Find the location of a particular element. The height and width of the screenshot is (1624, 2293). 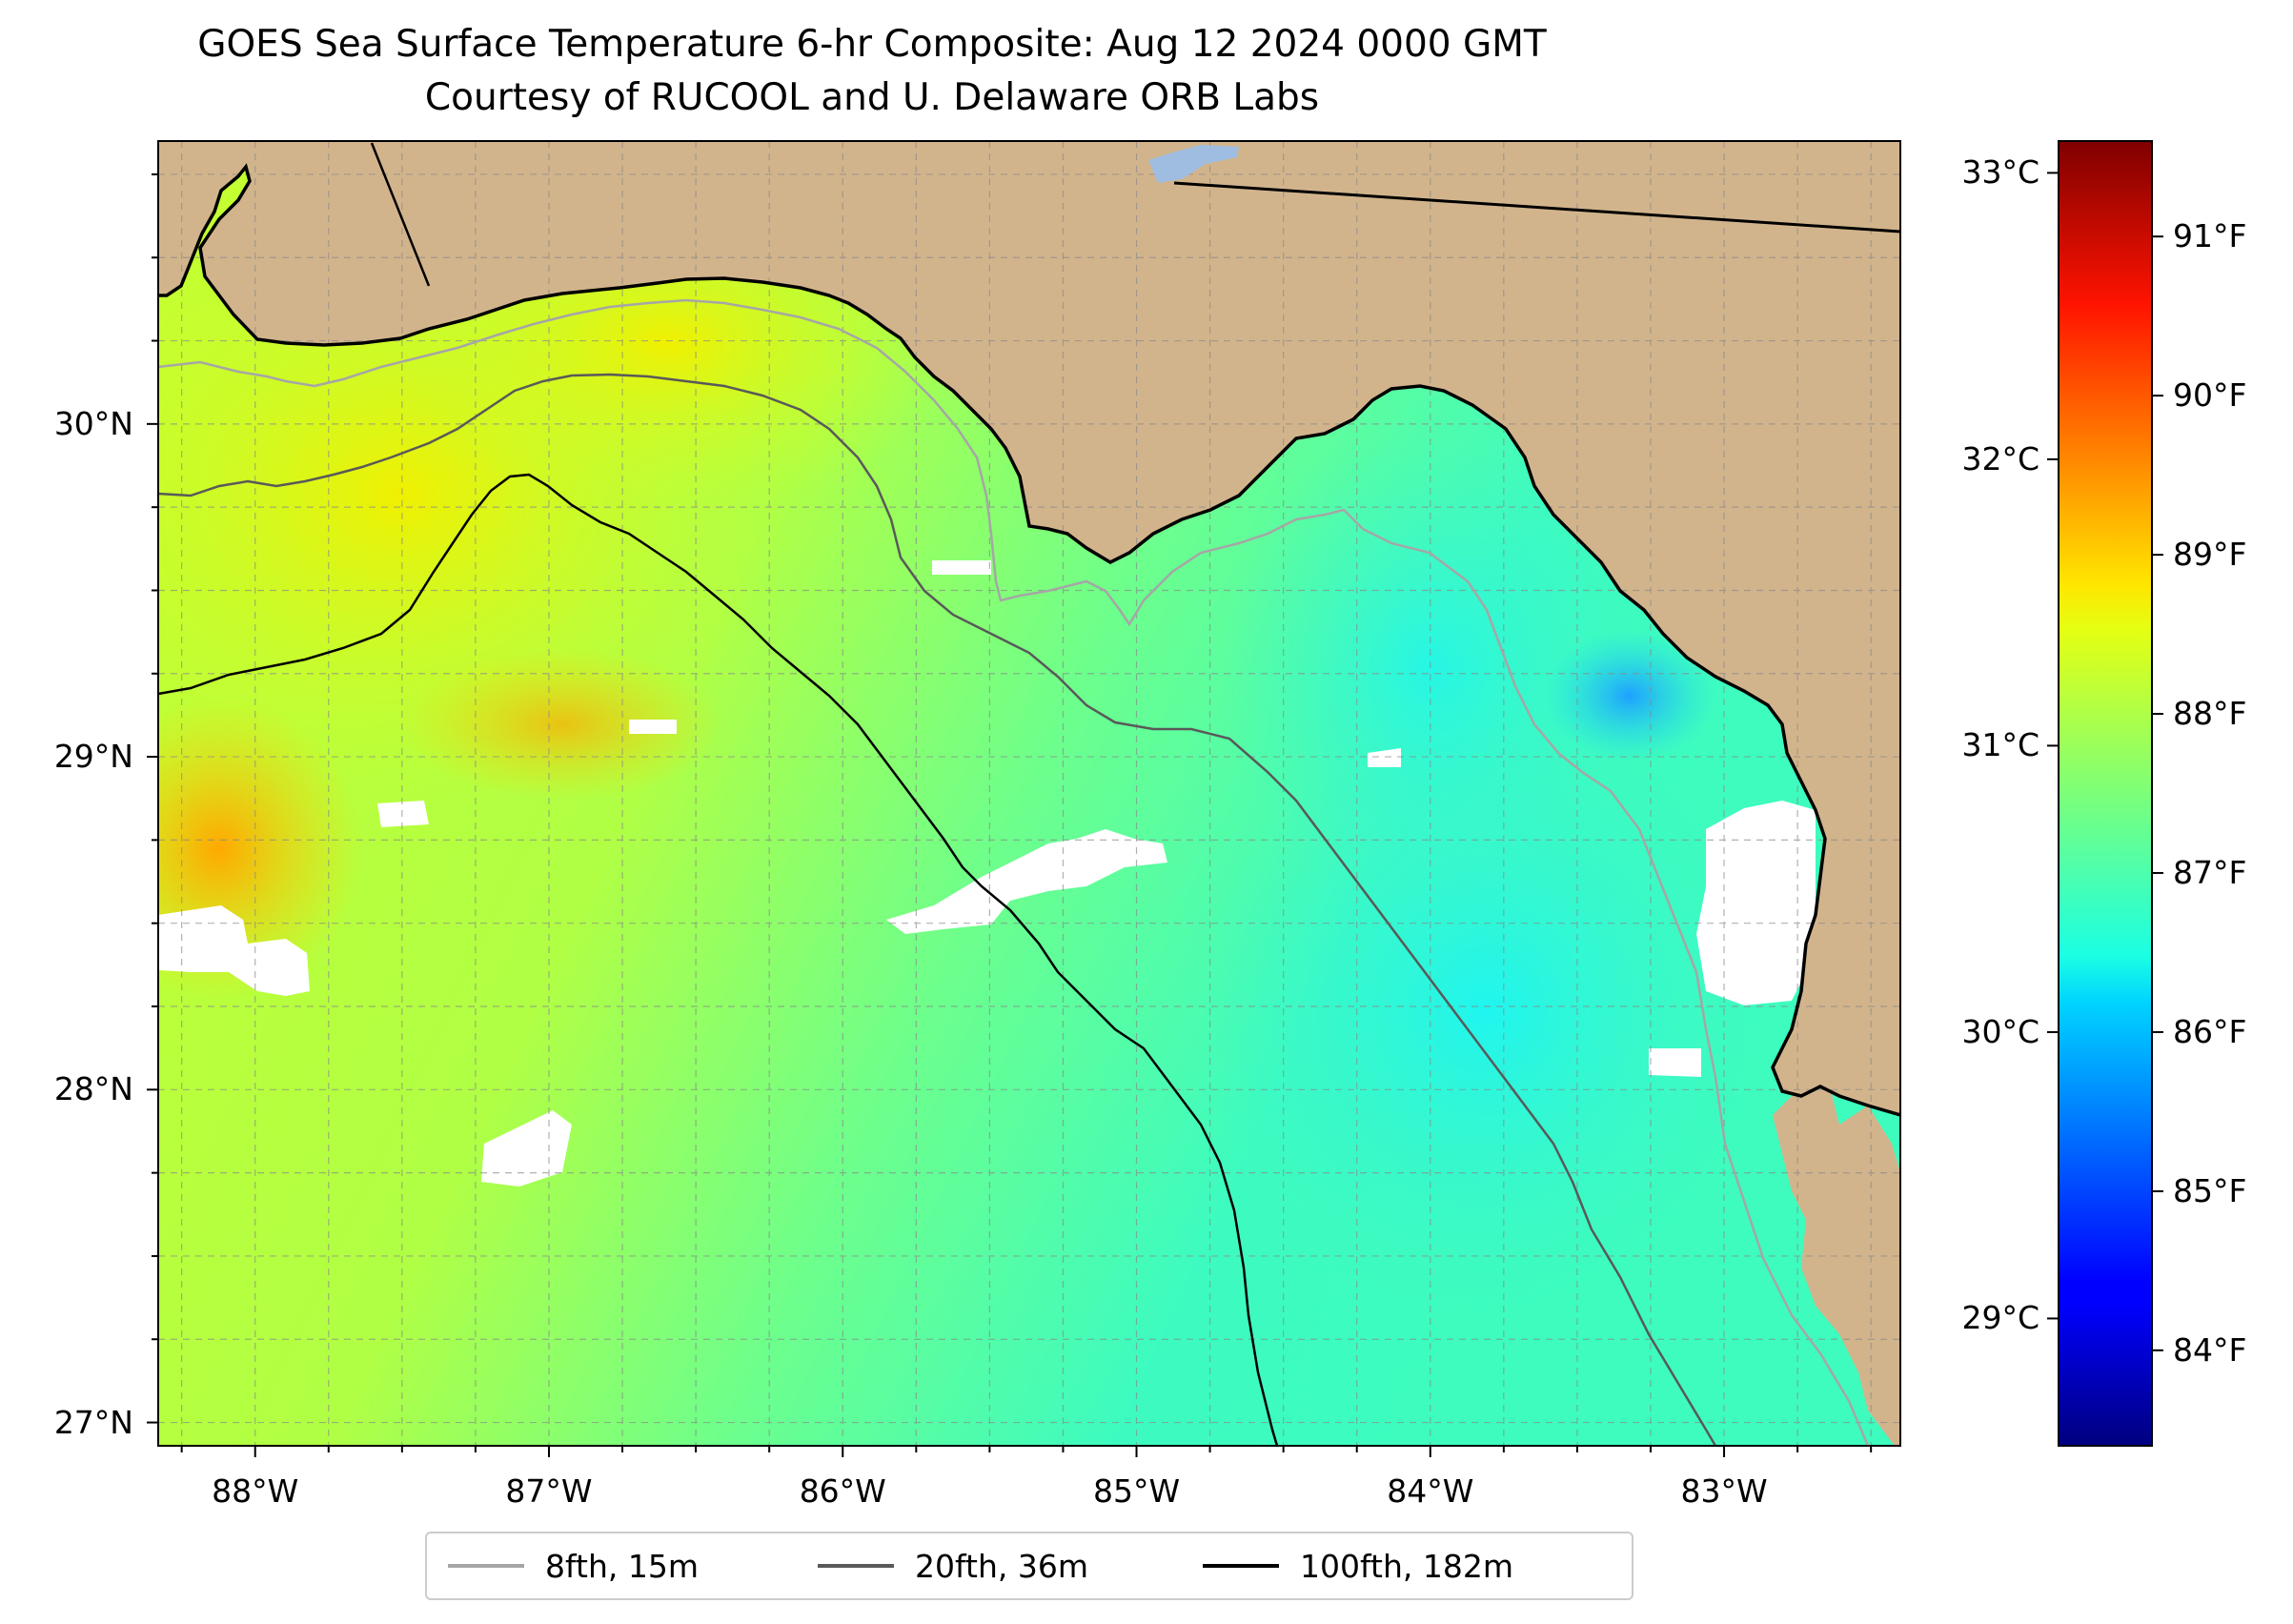

legend-swatch-8fth is located at coordinates (486, 1566).